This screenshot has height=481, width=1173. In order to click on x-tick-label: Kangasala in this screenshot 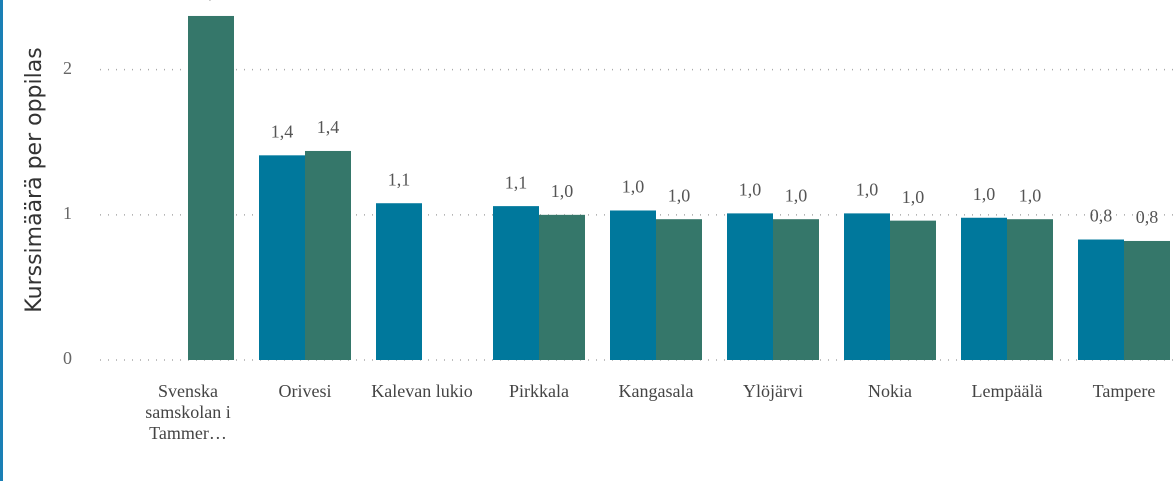, I will do `click(656, 391)`.